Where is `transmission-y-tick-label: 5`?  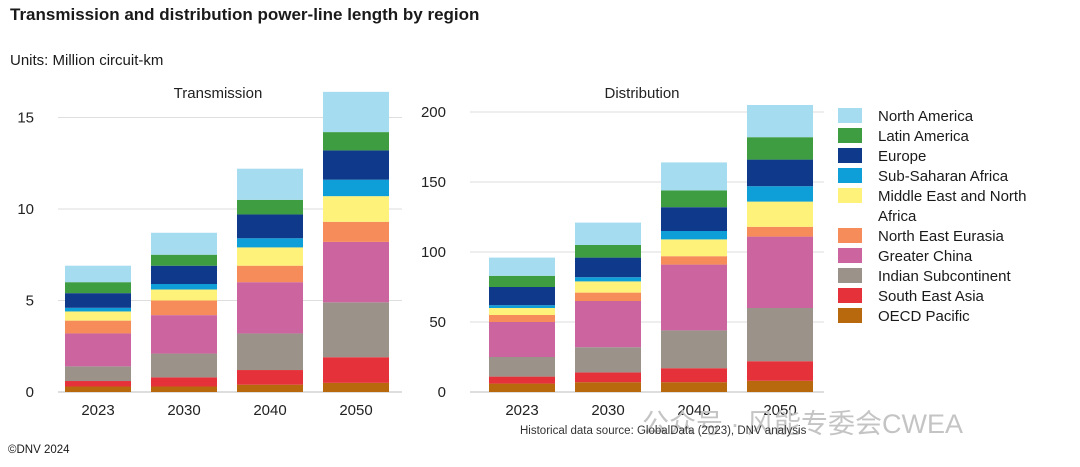
transmission-y-tick-label: 5 is located at coordinates (30, 300).